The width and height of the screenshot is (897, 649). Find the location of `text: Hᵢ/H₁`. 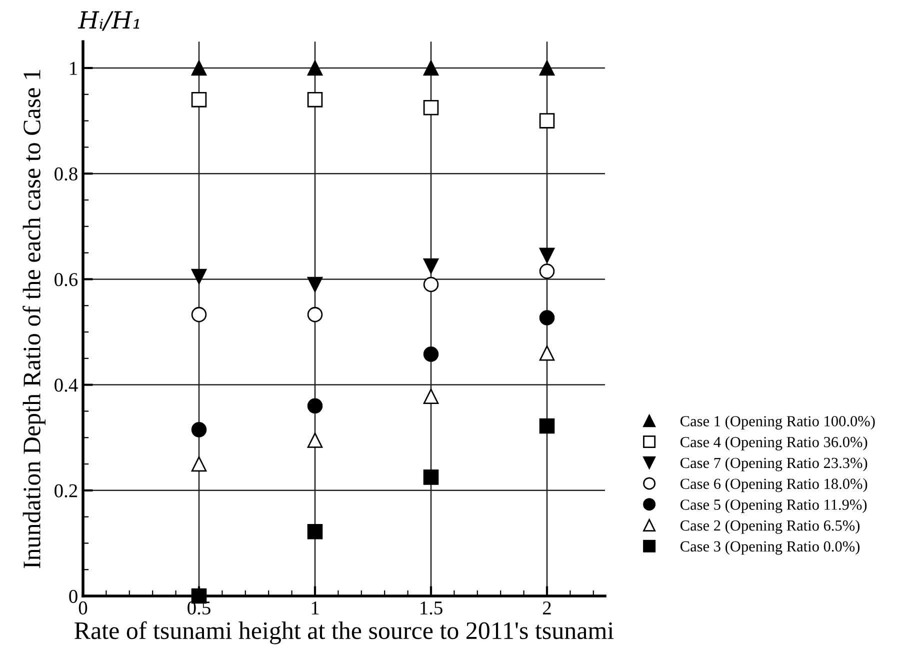

text: Hᵢ/H₁ is located at coordinates (109, 21).